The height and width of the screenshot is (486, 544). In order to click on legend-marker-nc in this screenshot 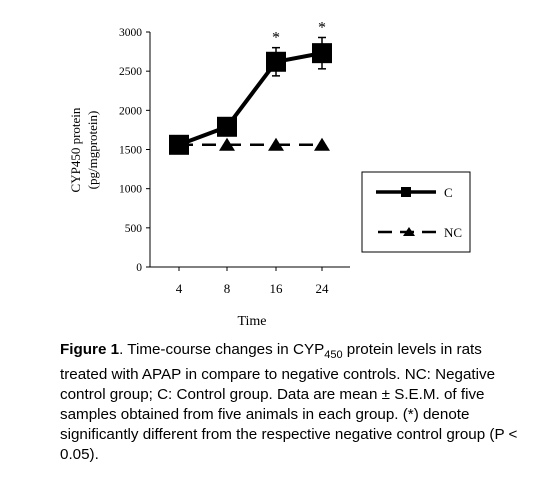, I will do `click(409, 231)`.